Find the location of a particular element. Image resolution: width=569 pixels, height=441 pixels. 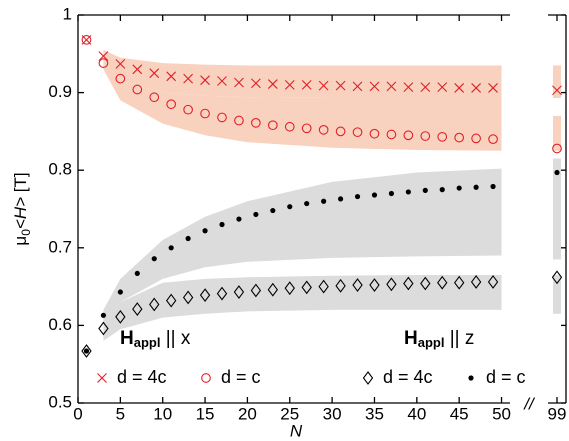

y-title-part: [T] is located at coordinates (20, 184).